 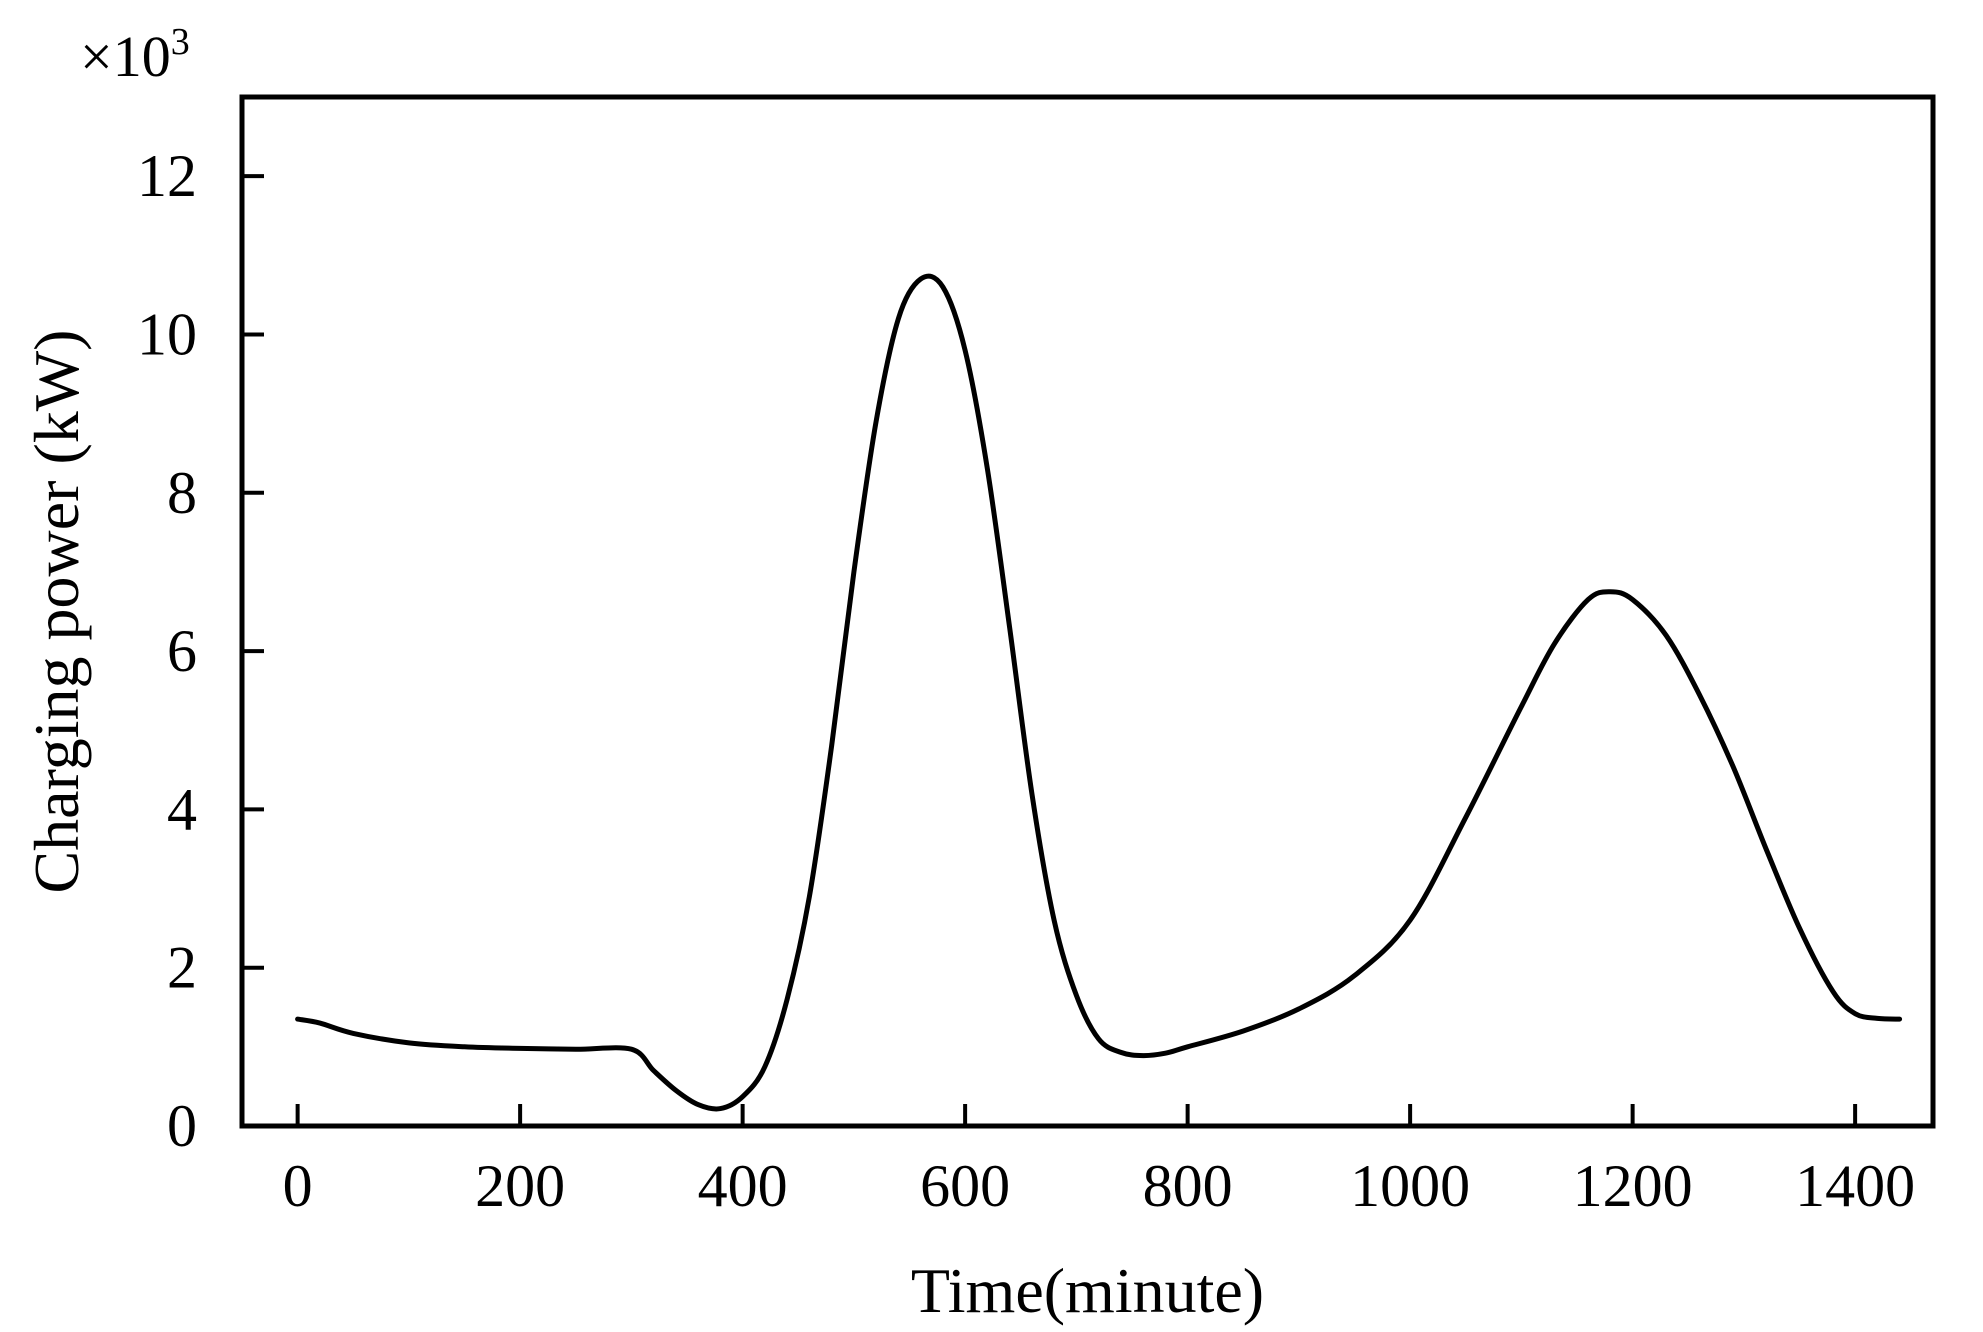 What do you see at coordinates (298, 1186) in the screenshot?
I see `x-tick-label: 0` at bounding box center [298, 1186].